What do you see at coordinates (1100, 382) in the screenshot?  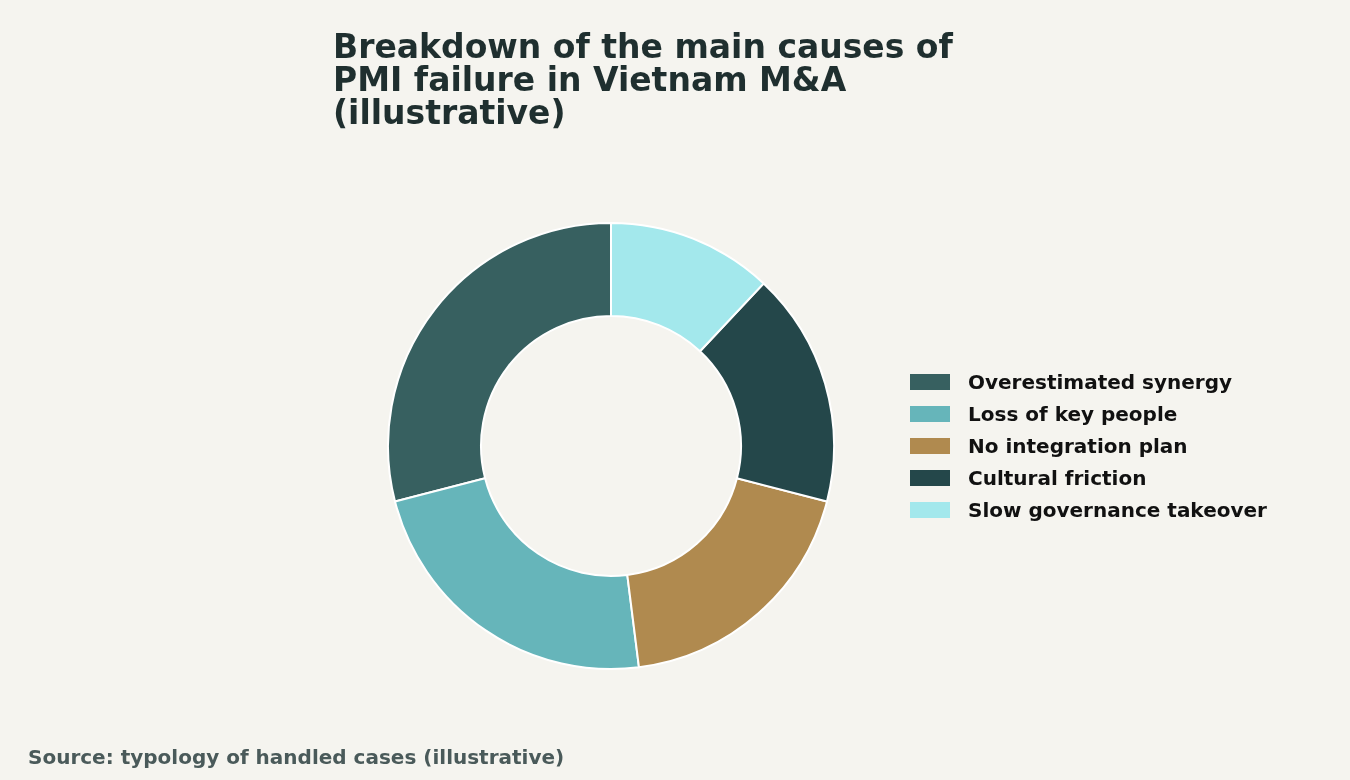 I see `legend-label: Overestimated synergy` at bounding box center [1100, 382].